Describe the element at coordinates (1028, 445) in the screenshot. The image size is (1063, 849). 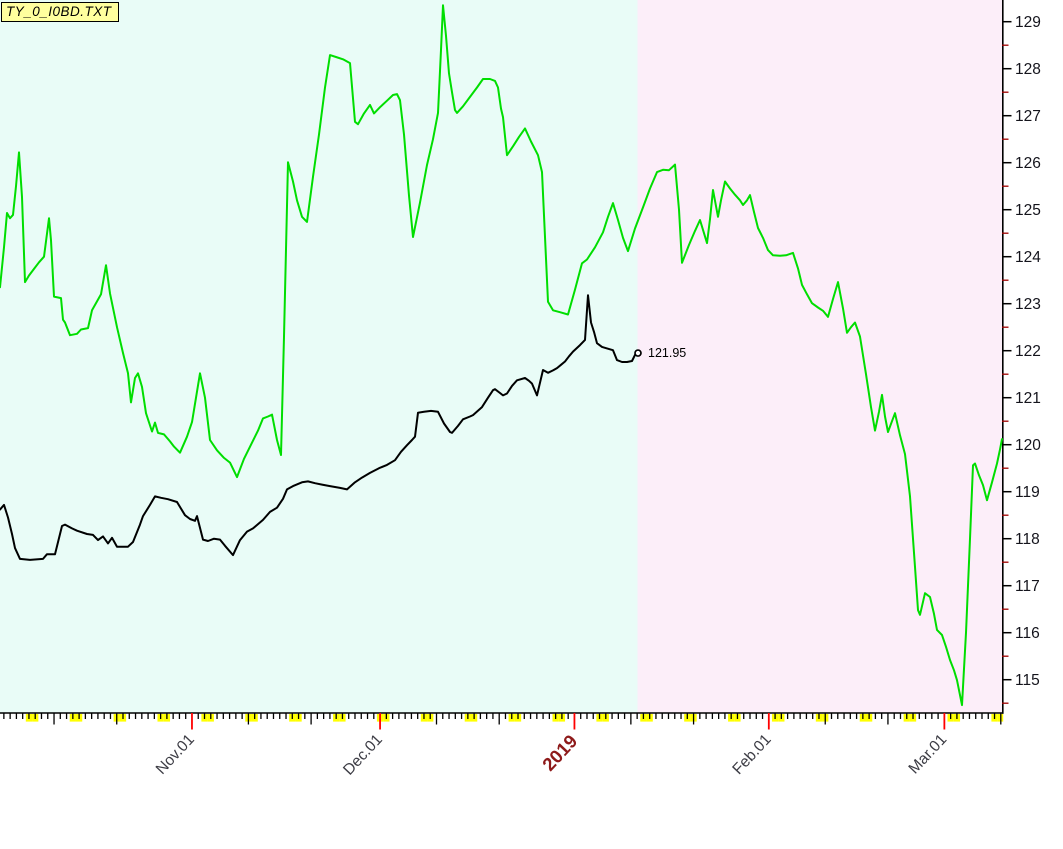
I see `y-axis-label: 120` at that location.